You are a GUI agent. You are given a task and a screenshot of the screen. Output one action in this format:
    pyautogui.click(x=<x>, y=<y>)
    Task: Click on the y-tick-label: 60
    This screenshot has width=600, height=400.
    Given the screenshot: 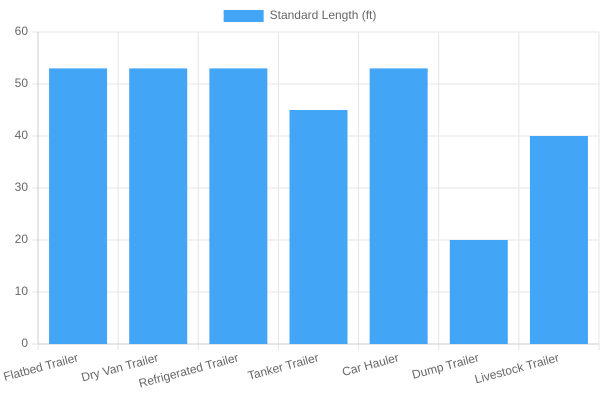 What is the action you would take?
    pyautogui.click(x=22, y=31)
    